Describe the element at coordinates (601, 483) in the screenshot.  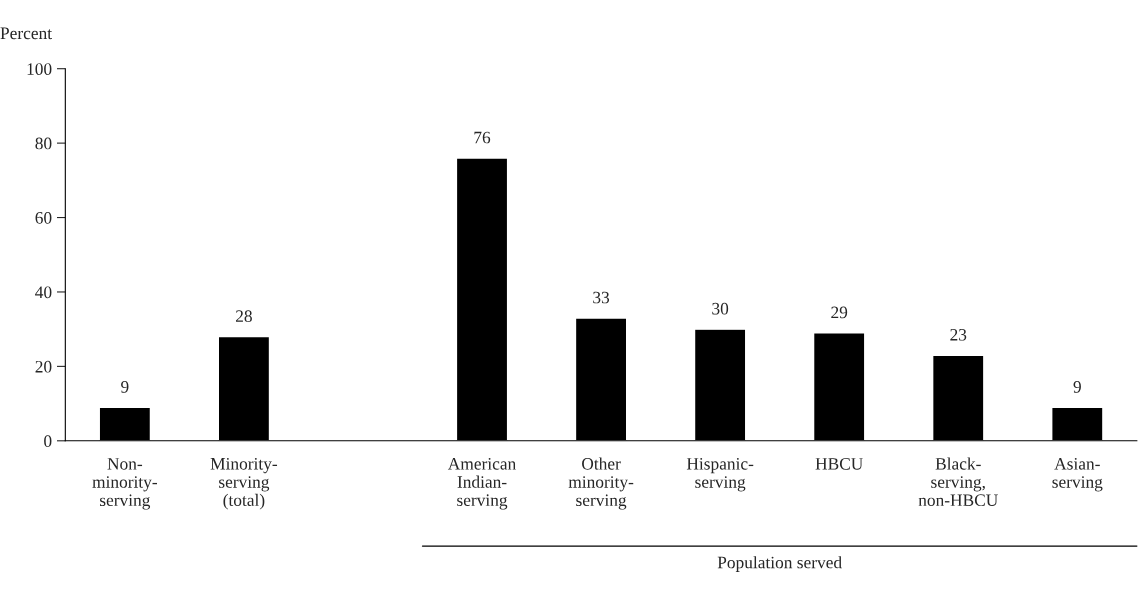
I see `x-tick-label: Other minority- serving` at that location.